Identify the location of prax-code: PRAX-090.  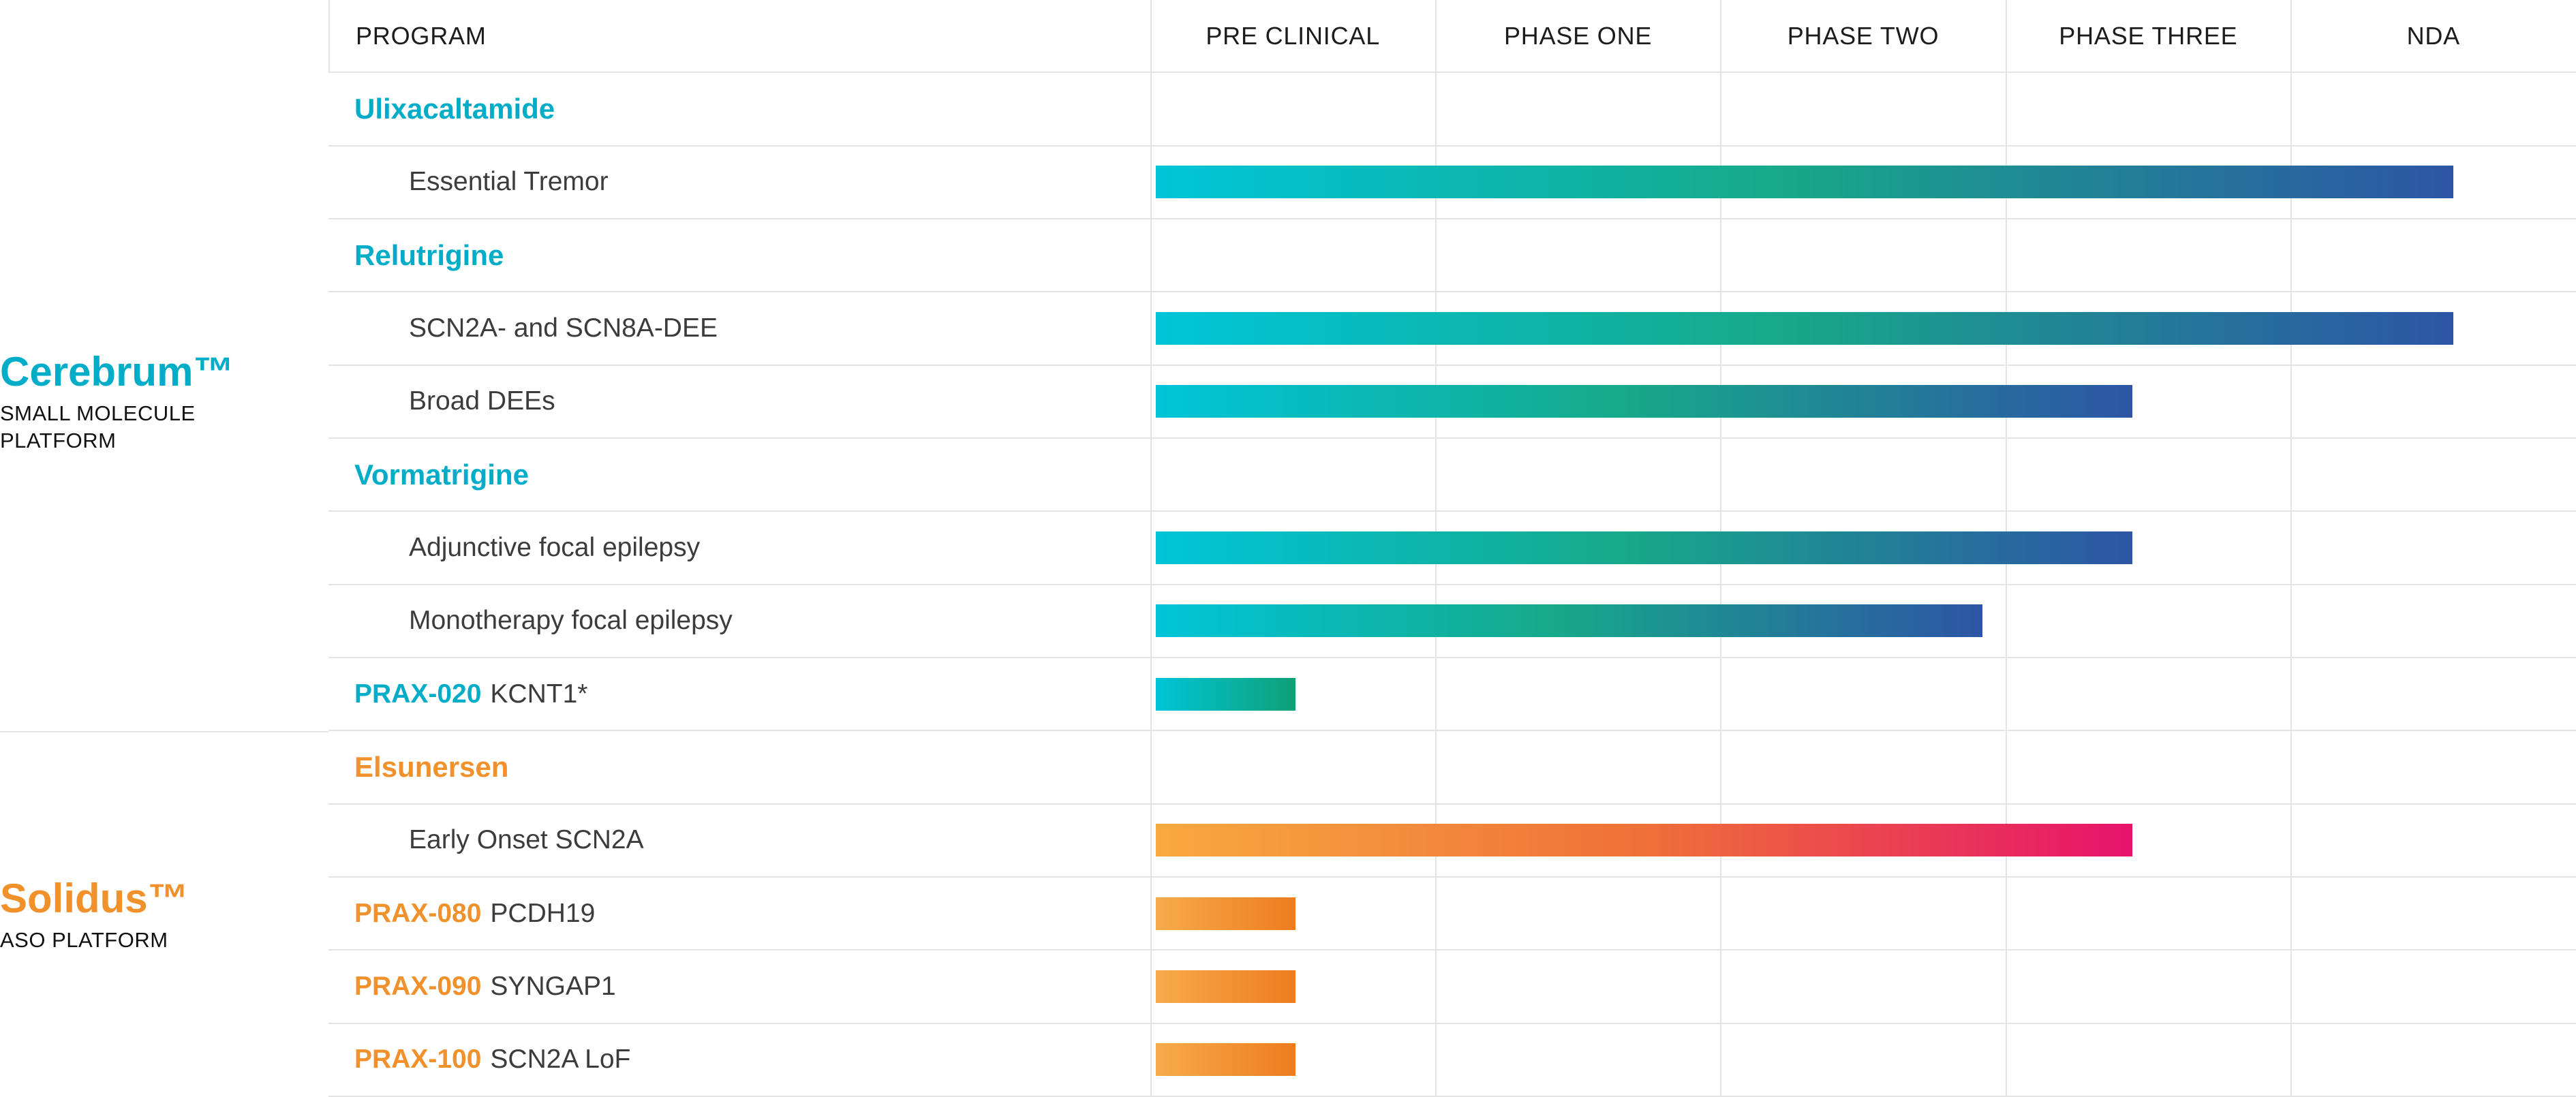
(418, 986).